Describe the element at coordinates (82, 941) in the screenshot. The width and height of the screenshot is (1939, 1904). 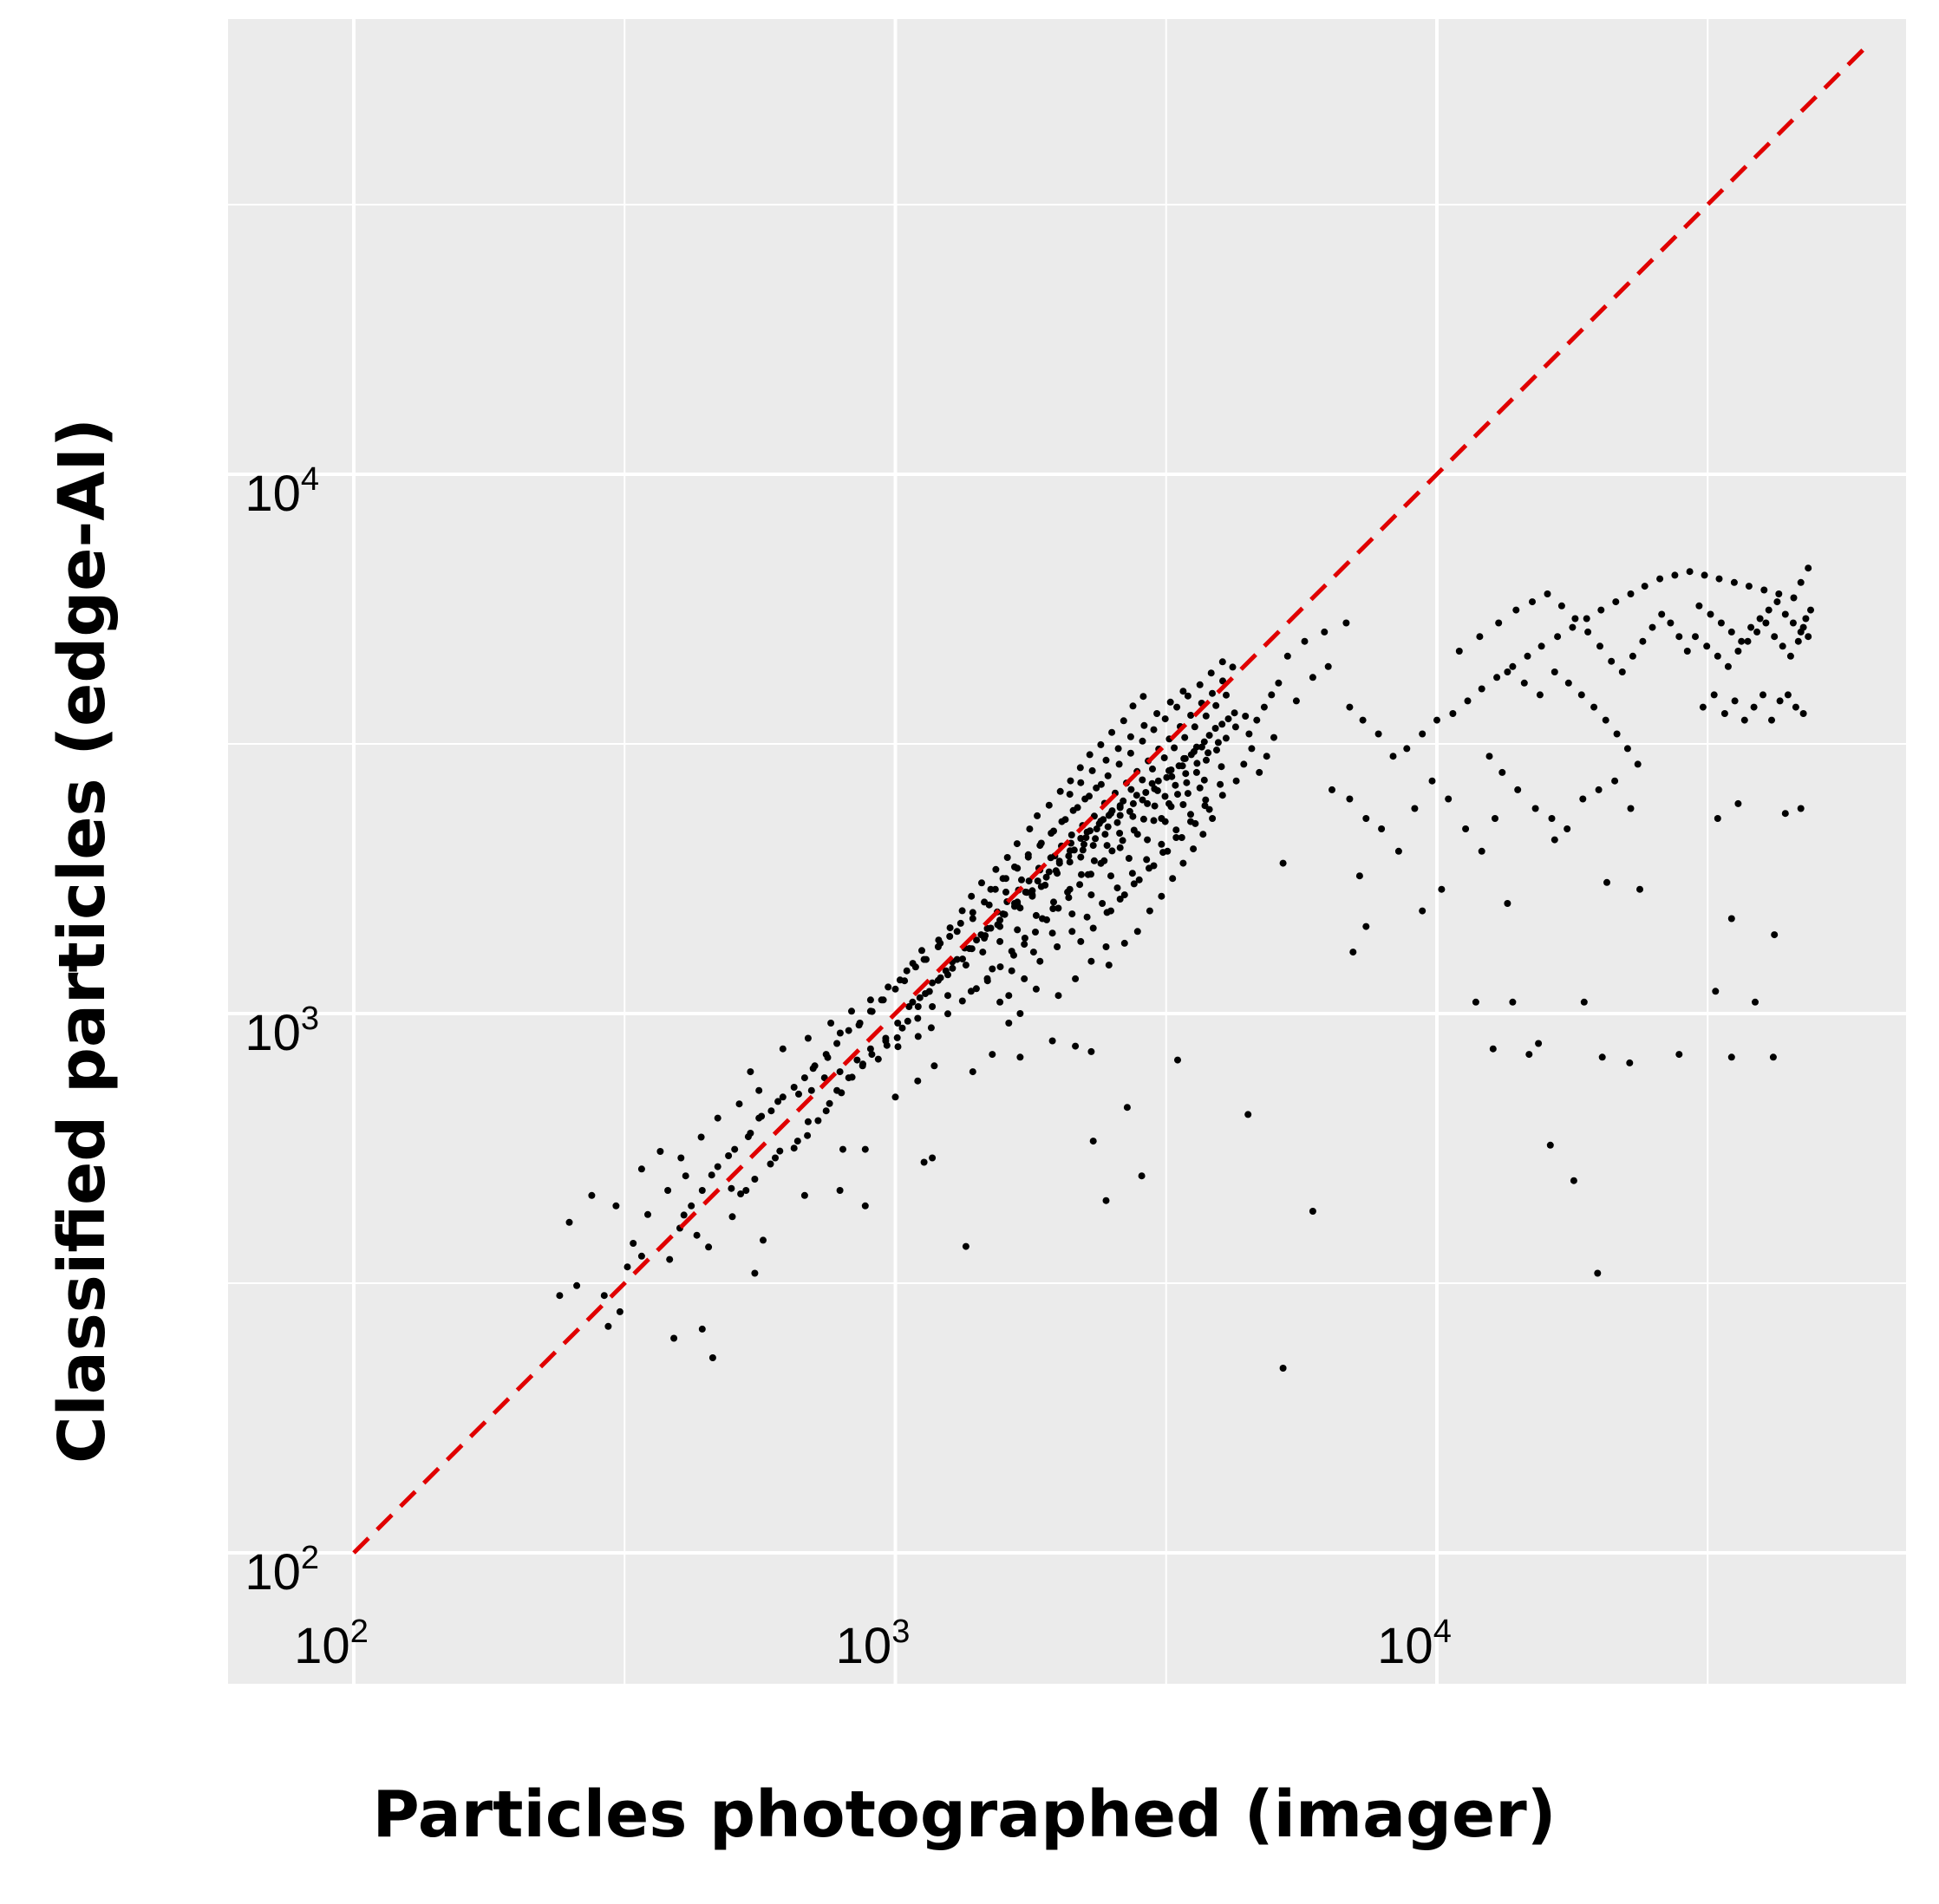
I see `y-axis-title: Classified particles (edge-AI)` at that location.